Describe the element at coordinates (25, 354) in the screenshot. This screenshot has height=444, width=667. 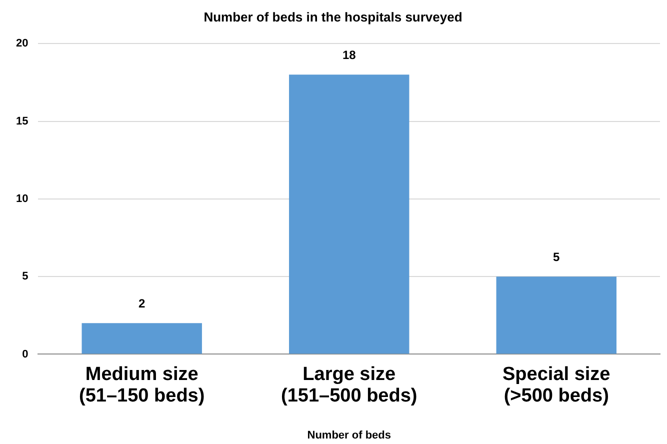
I see `y-tick-label: 0` at that location.